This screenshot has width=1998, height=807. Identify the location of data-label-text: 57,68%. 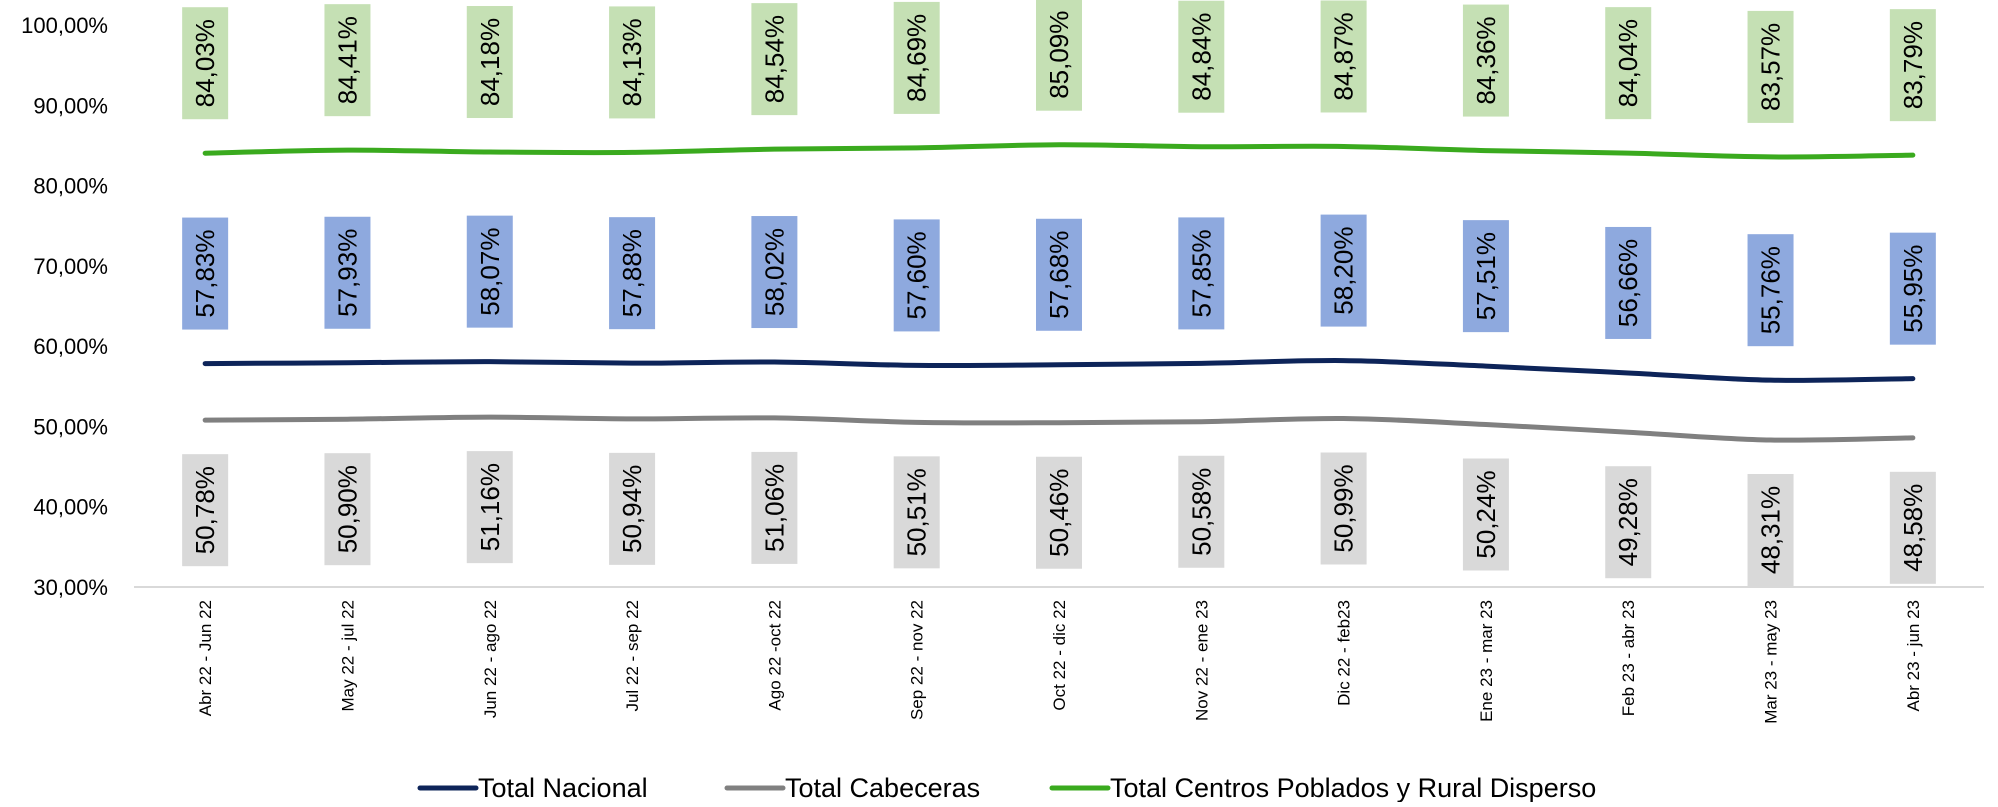
(1059, 275).